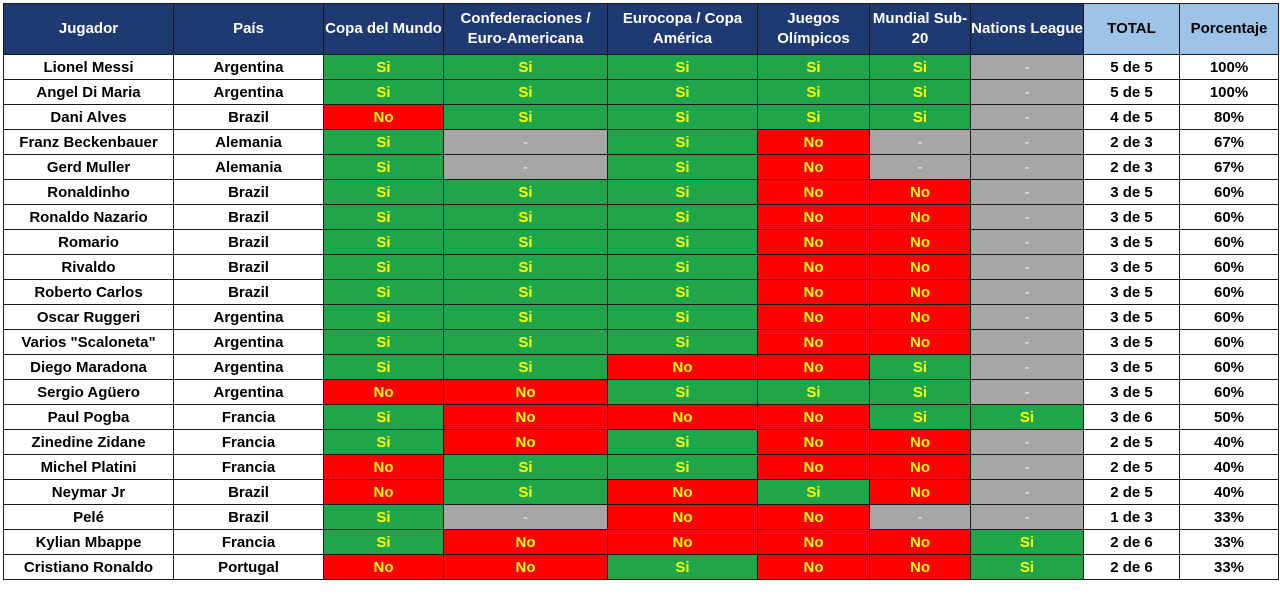 The image size is (1280, 600). Describe the element at coordinates (1131, 567) in the screenshot. I see `cell-total: 2 de 6` at that location.